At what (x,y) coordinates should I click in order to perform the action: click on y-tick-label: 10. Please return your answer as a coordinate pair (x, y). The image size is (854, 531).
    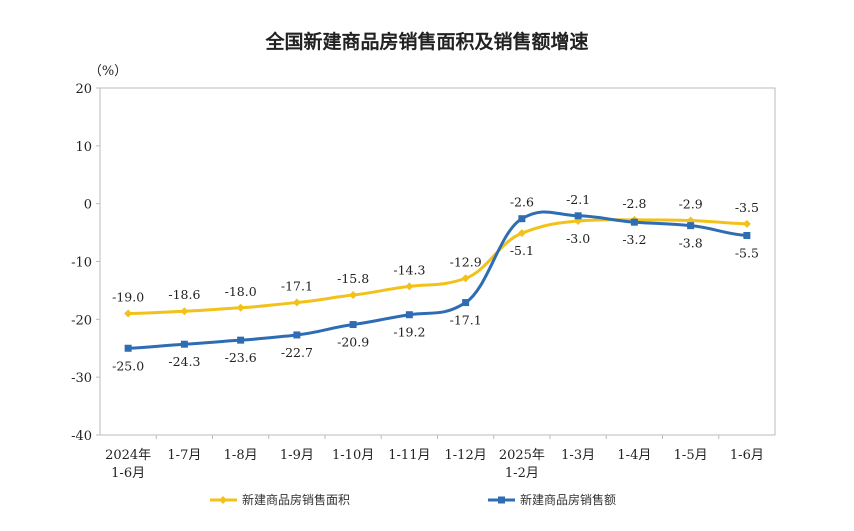
    Looking at the image, I should click on (83, 147).